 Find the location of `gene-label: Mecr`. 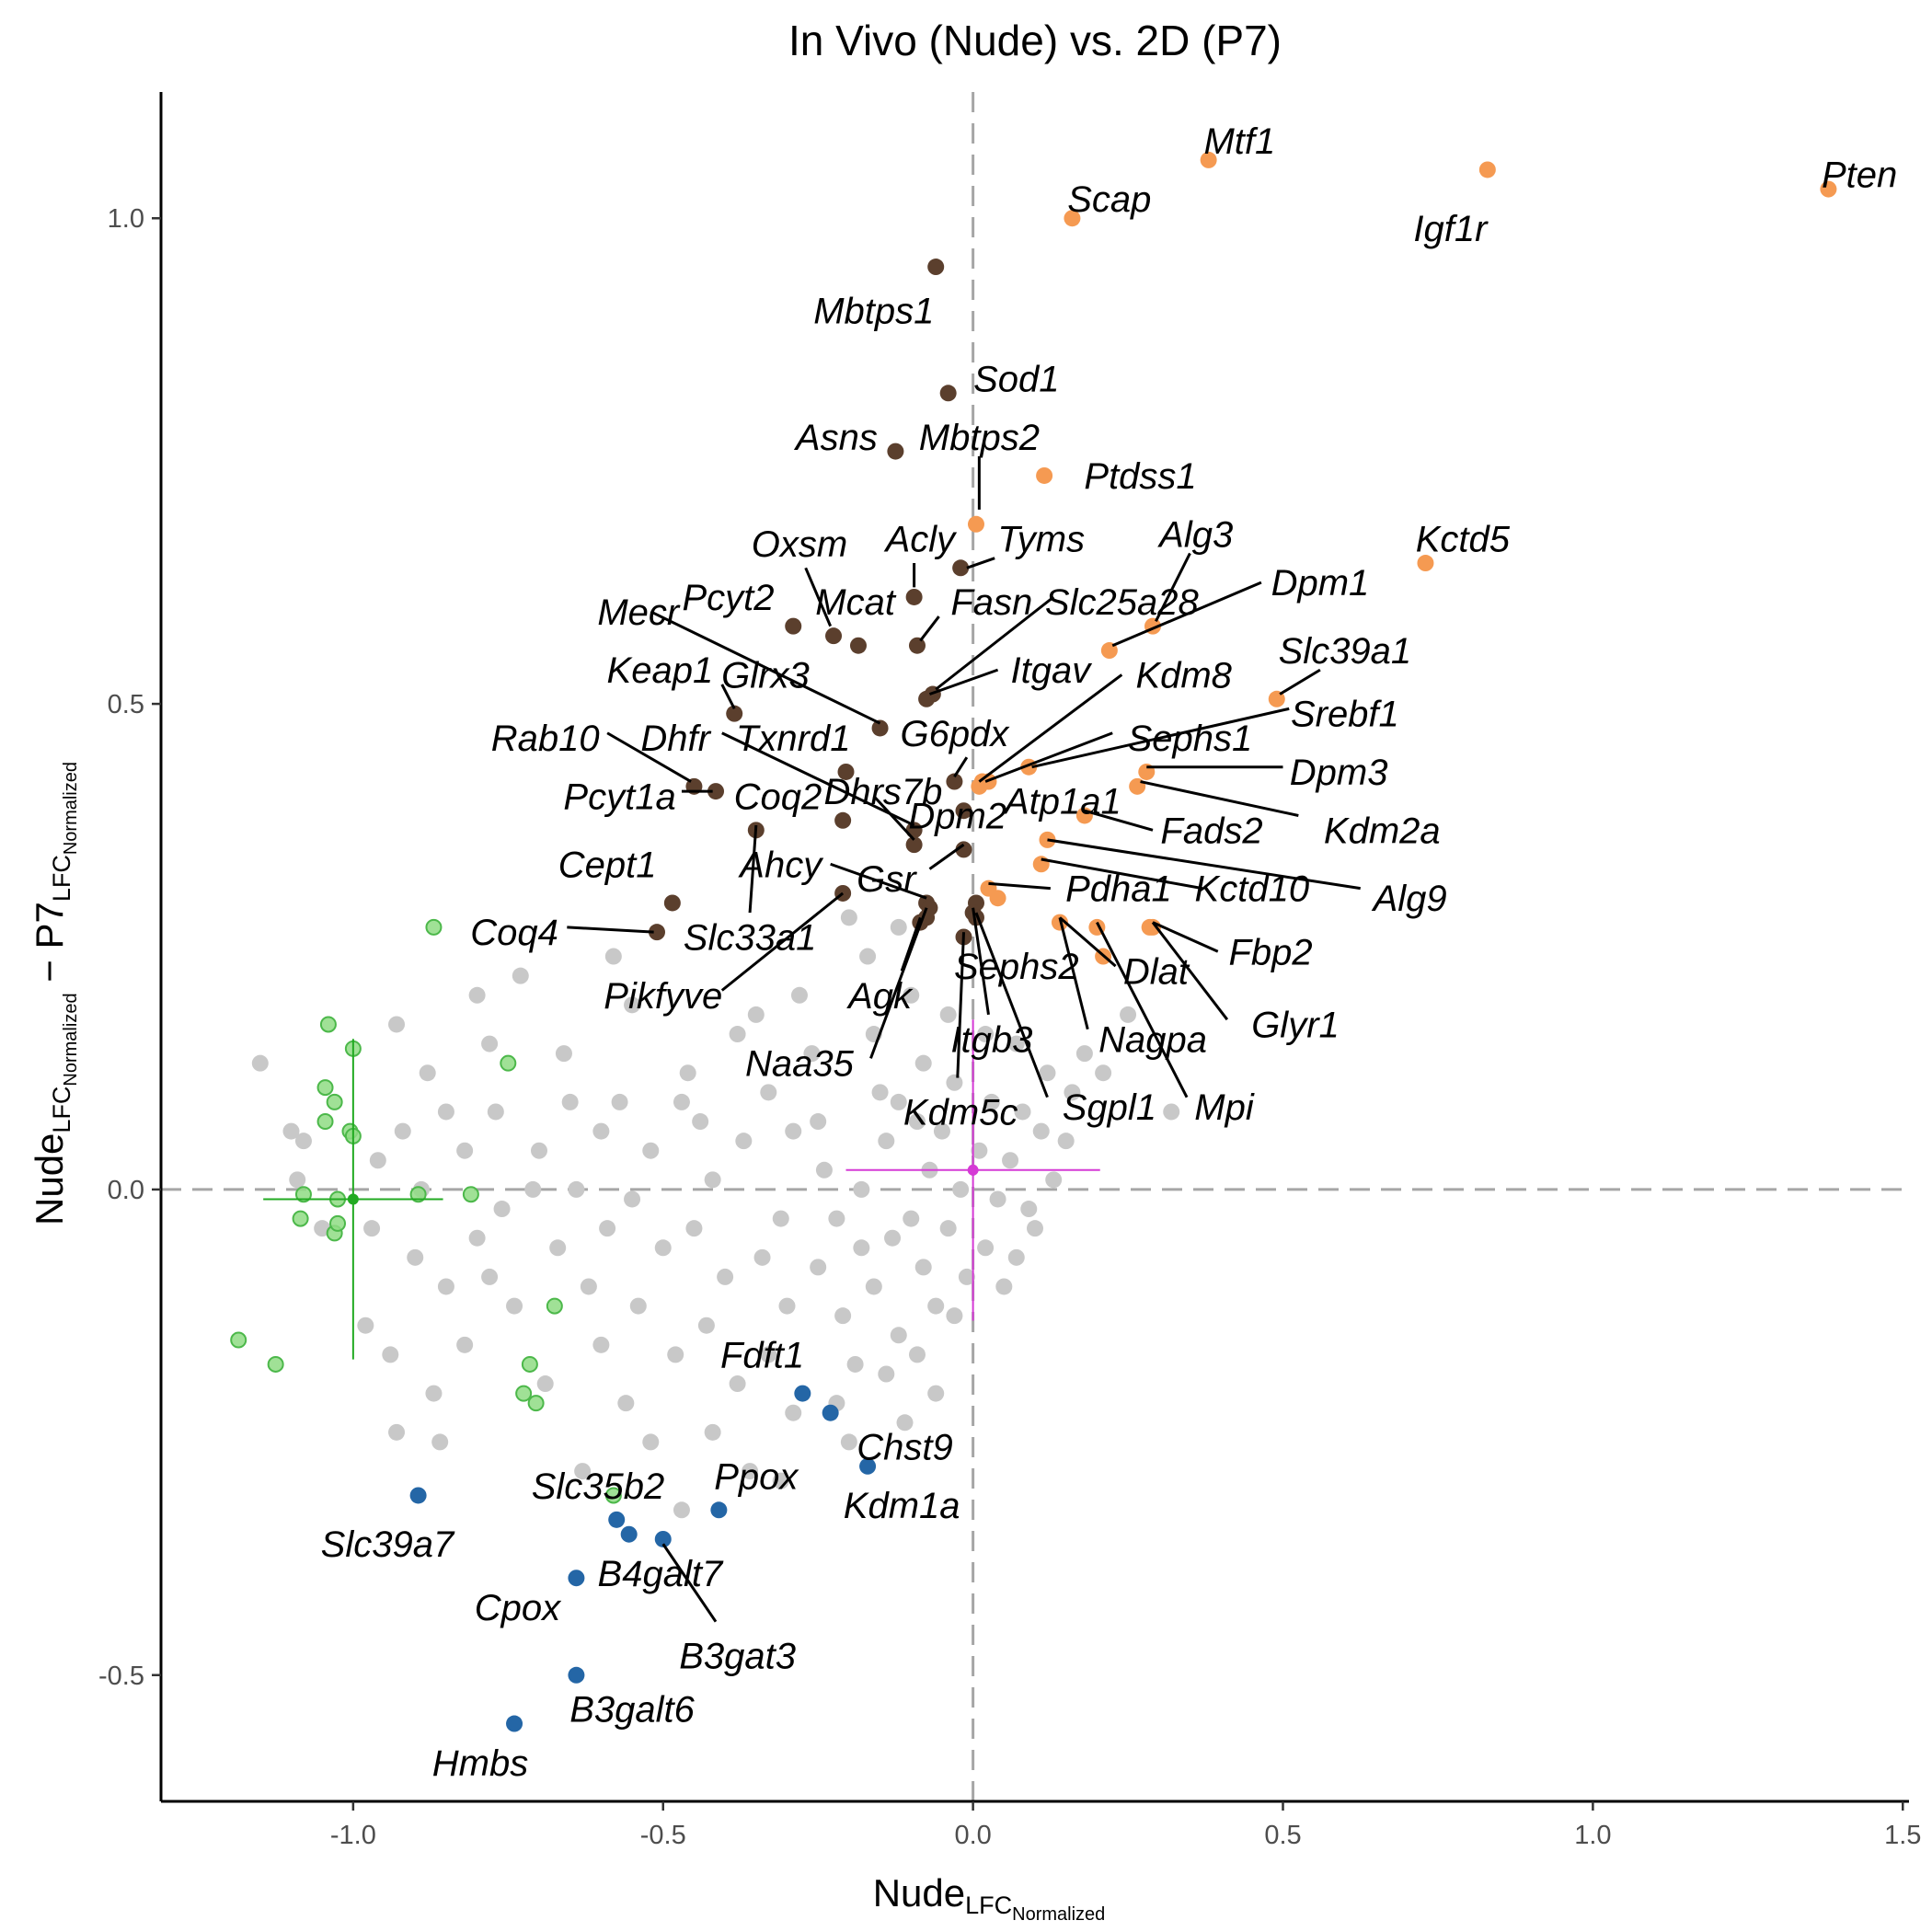

gene-label: Mecr is located at coordinates (639, 612).